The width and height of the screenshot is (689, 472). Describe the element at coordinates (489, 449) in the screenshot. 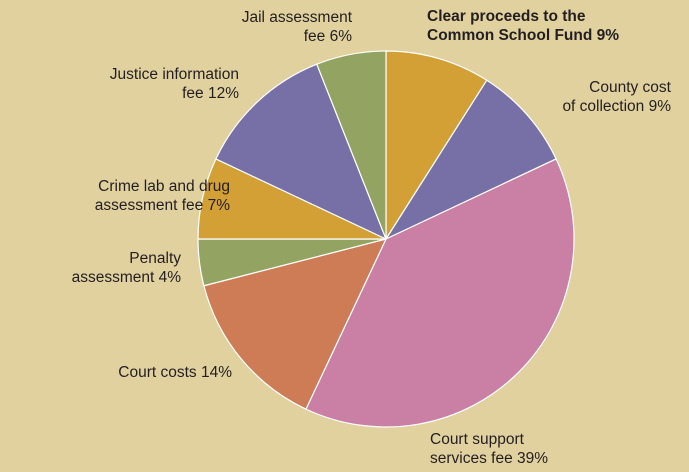

I see `slice-label-3: Court support services fee 39%` at that location.